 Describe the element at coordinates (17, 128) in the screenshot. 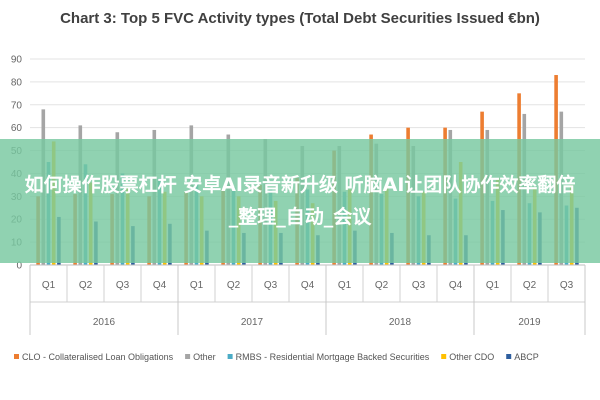

I see `y-tick-label: 60` at that location.